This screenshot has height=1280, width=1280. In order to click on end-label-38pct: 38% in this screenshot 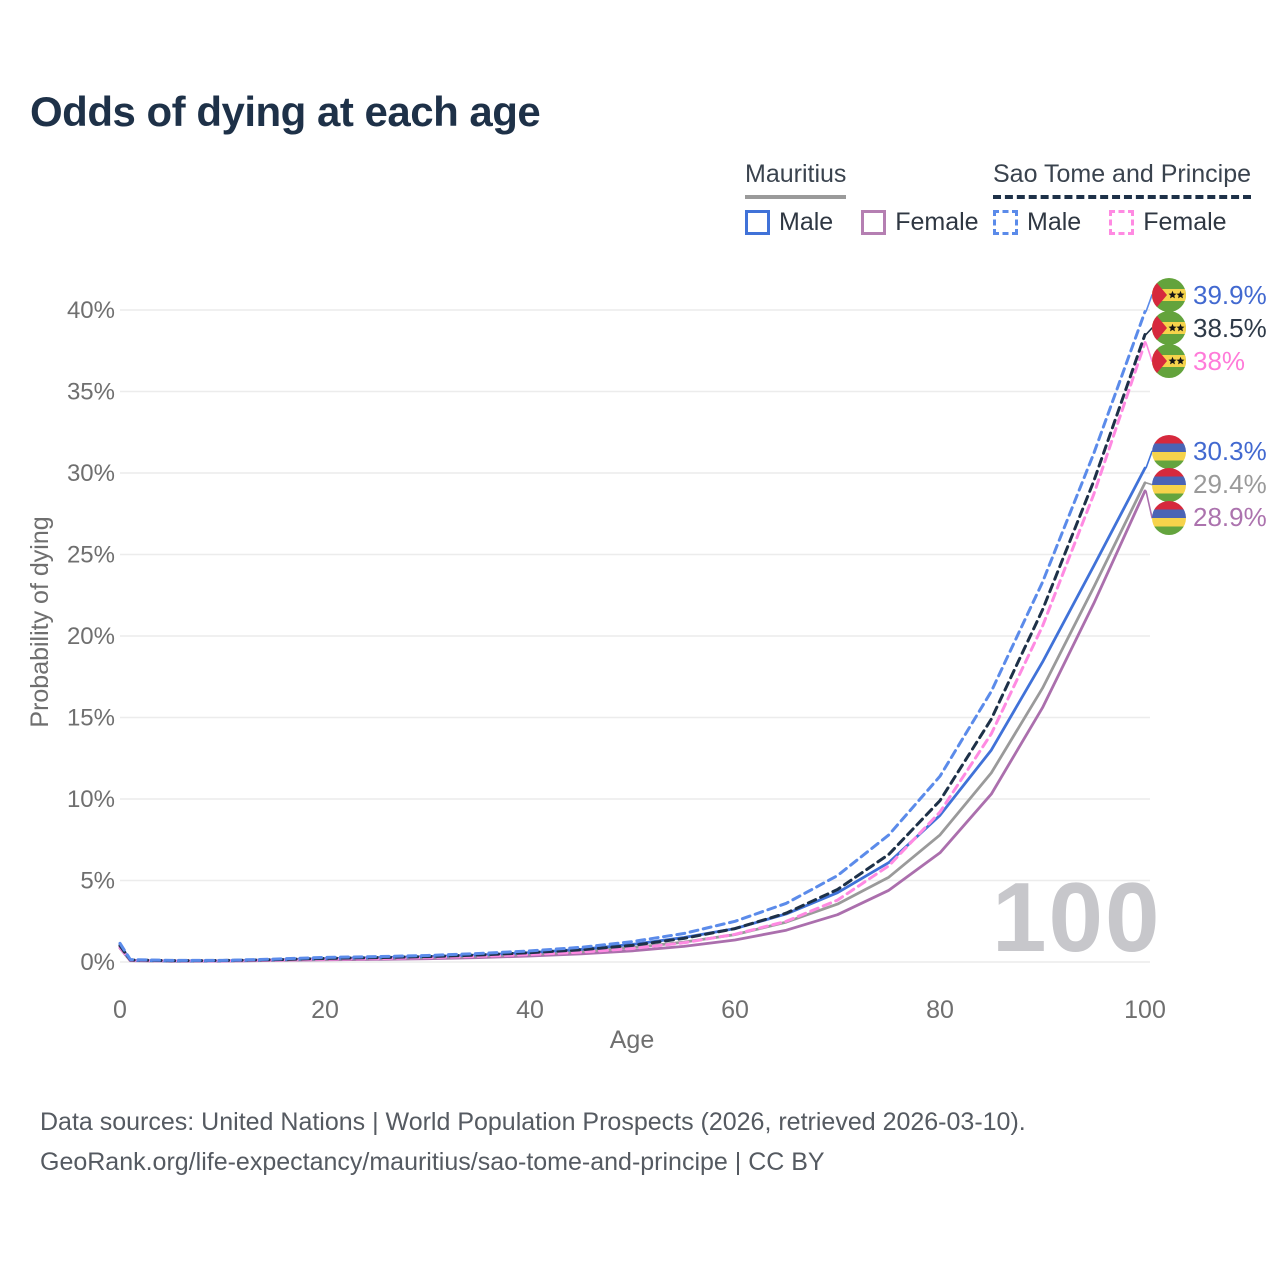, I will do `click(1199, 361)`.